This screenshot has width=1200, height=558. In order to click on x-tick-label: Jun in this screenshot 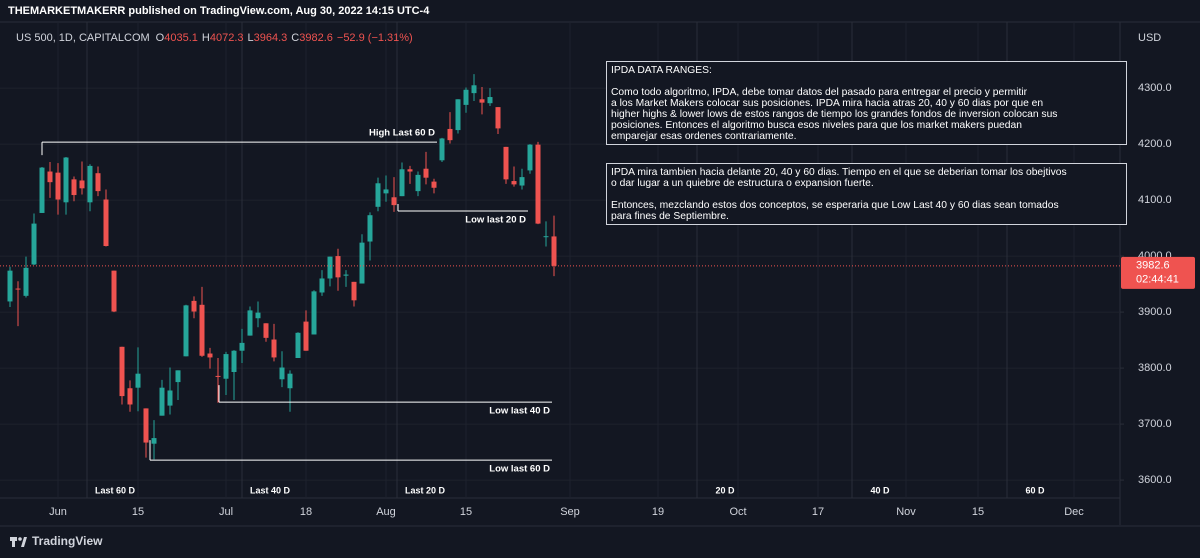, I will do `click(58, 512)`.